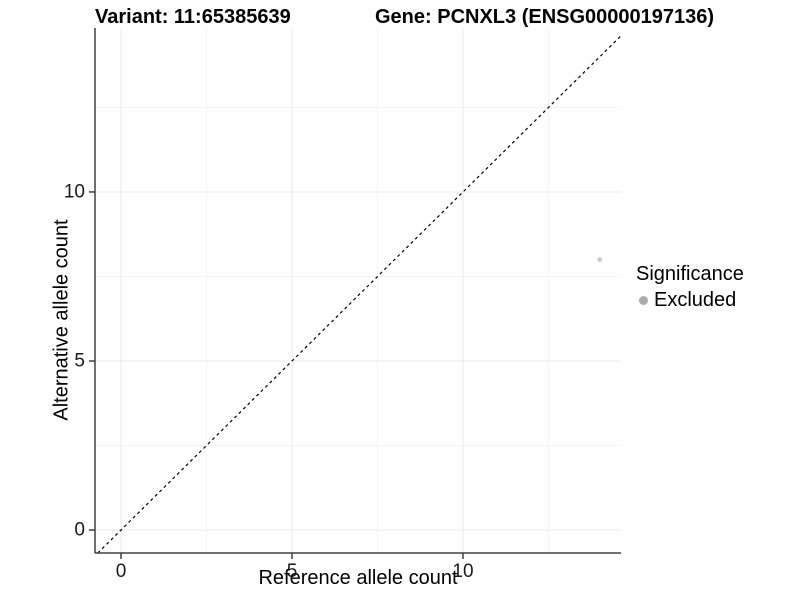  Describe the element at coordinates (79, 360) in the screenshot. I see `y-tick-label: 5` at that location.